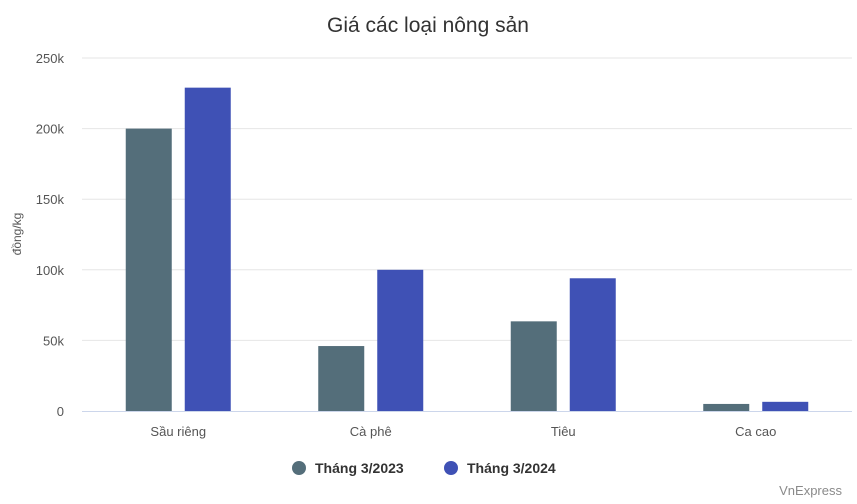 The image size is (857, 504). I want to click on x-tick-label: Cà phê, so click(371, 431).